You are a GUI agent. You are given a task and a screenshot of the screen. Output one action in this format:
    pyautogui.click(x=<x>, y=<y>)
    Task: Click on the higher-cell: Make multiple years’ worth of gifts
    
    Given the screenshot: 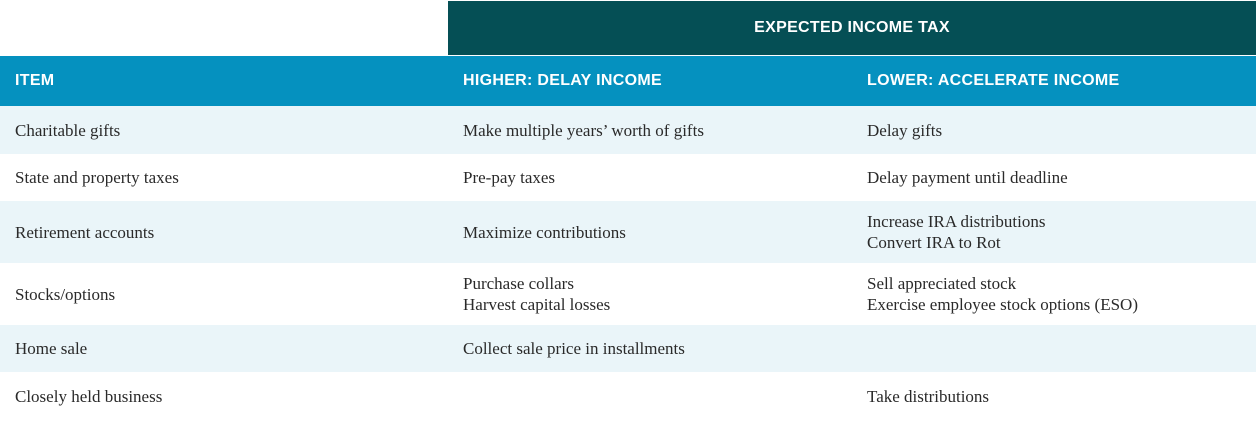 What is the action you would take?
    pyautogui.click(x=663, y=130)
    